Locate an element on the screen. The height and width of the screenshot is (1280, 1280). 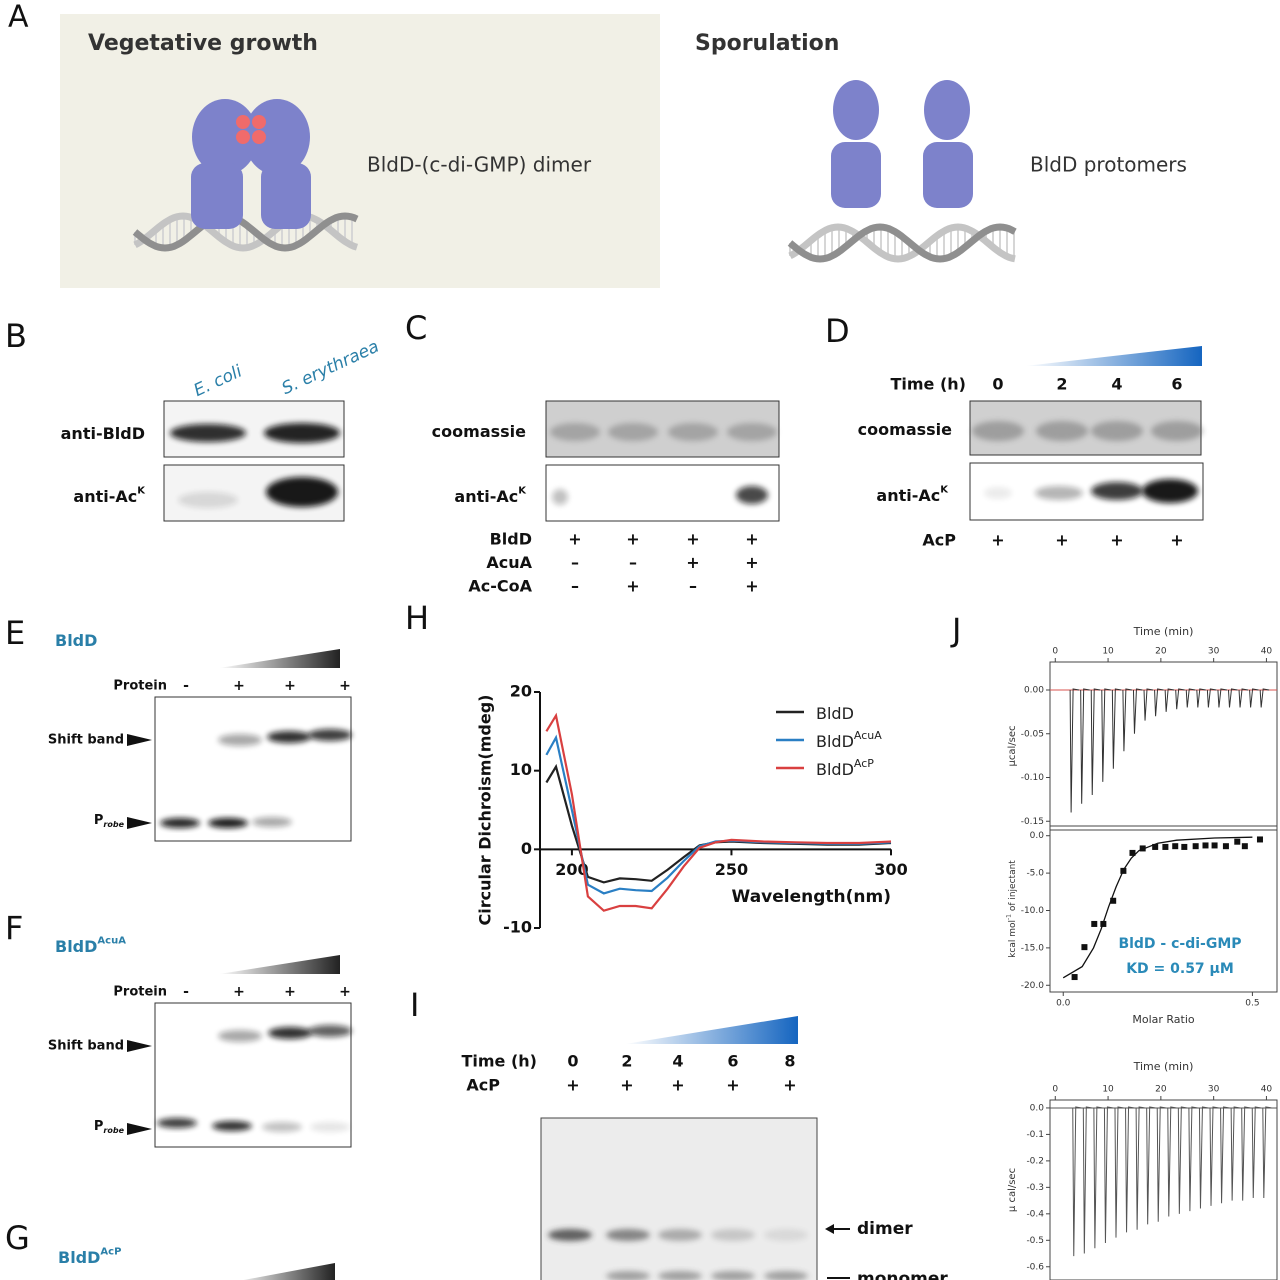
condition-label: Ac-CoA is located at coordinates (500, 586).